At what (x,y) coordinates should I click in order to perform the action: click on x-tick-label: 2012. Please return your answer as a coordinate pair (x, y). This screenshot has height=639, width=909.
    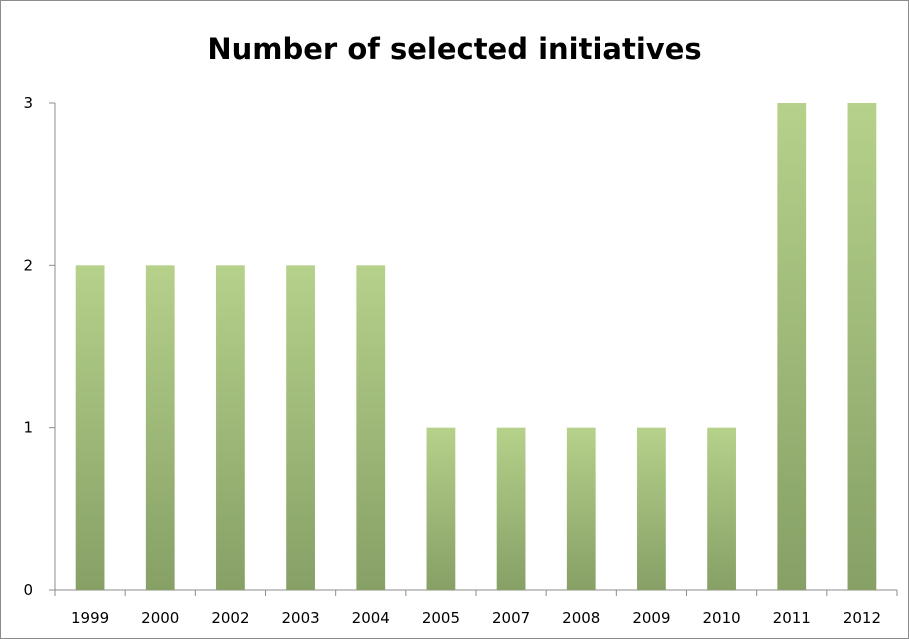
    Looking at the image, I should click on (862, 618).